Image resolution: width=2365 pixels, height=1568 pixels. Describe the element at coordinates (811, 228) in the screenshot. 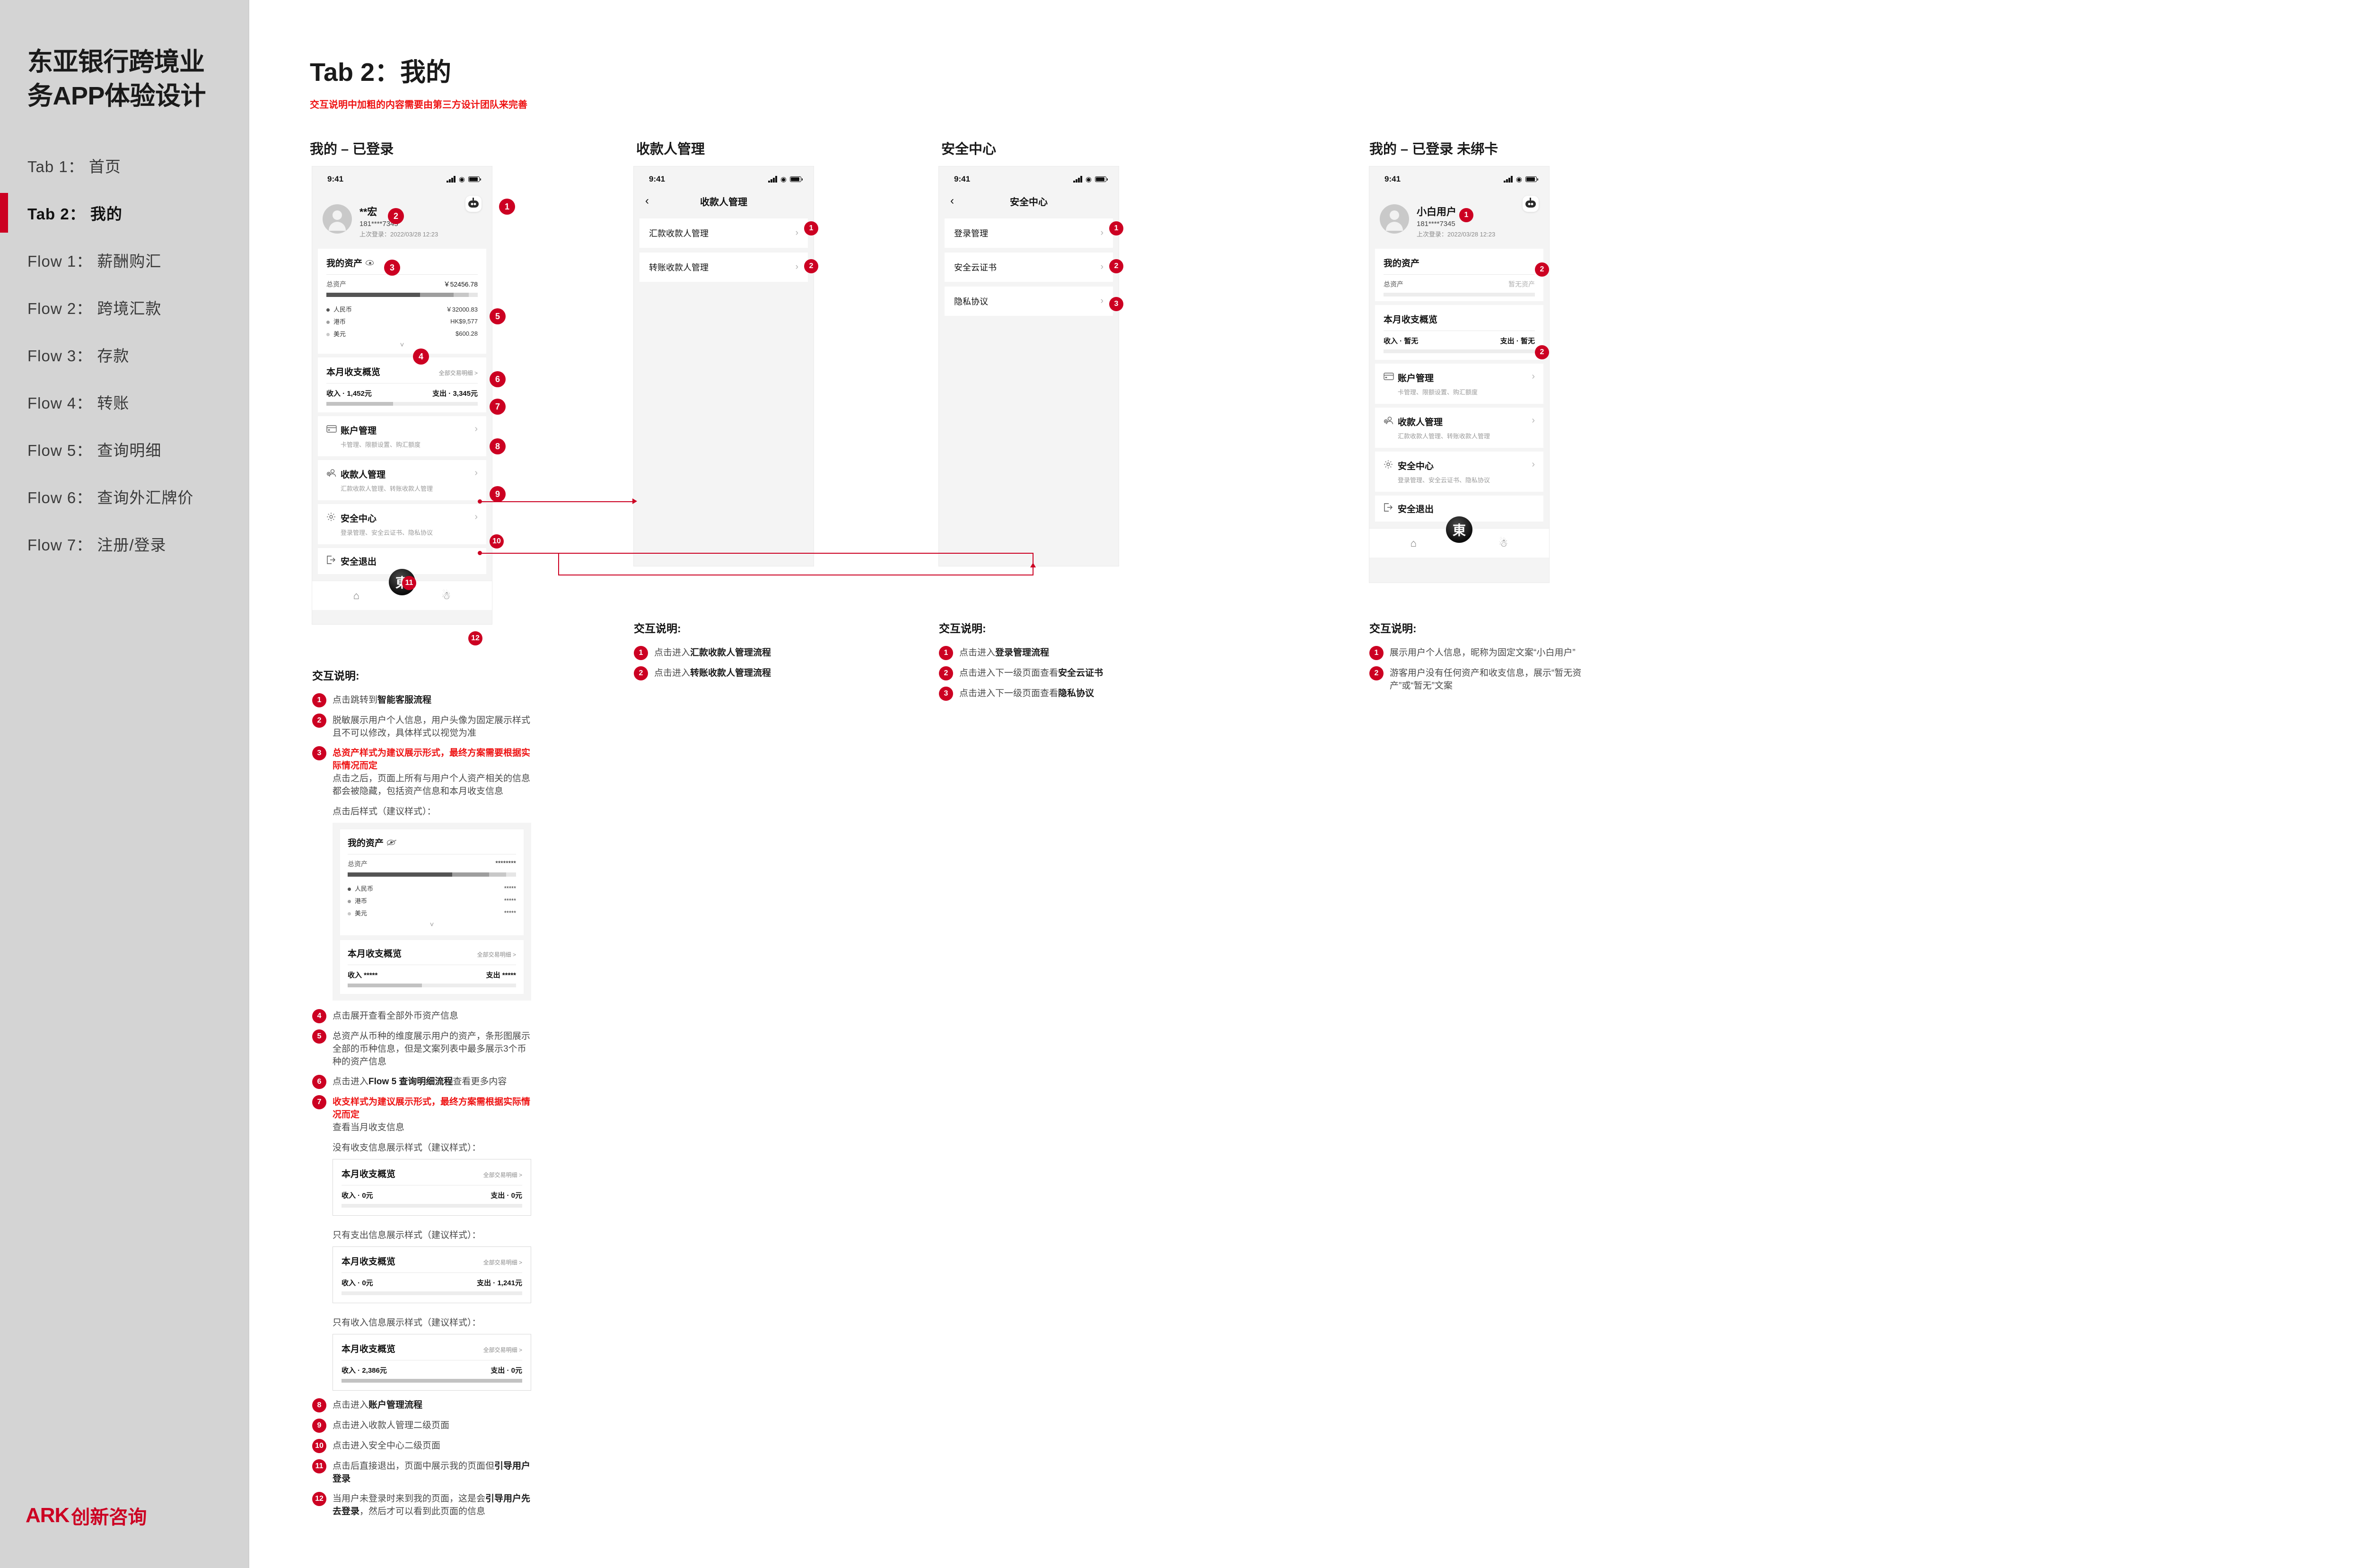

I see `badge-p2-1: 1` at that location.